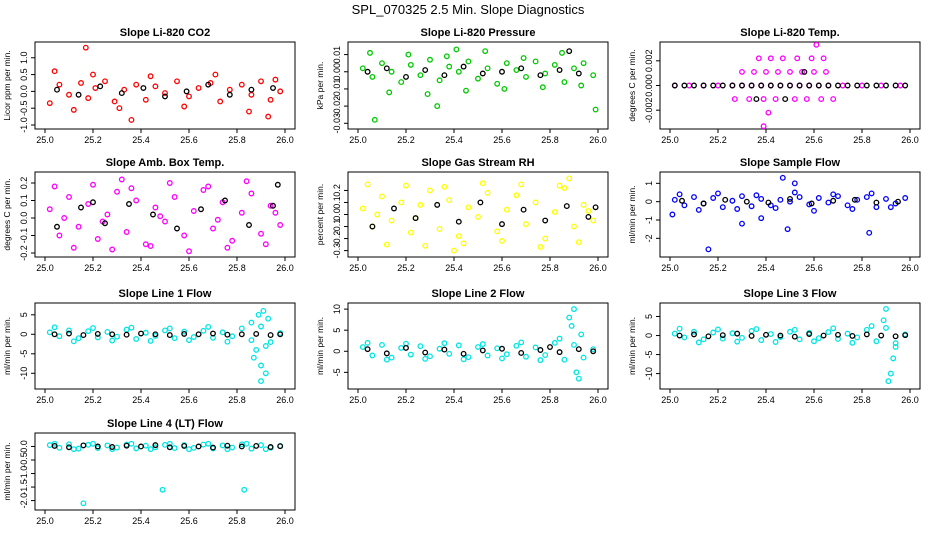 Image resolution: width=936 pixels, height=540 pixels. I want to click on y-tick-label: 0.0, so click(337, 214).